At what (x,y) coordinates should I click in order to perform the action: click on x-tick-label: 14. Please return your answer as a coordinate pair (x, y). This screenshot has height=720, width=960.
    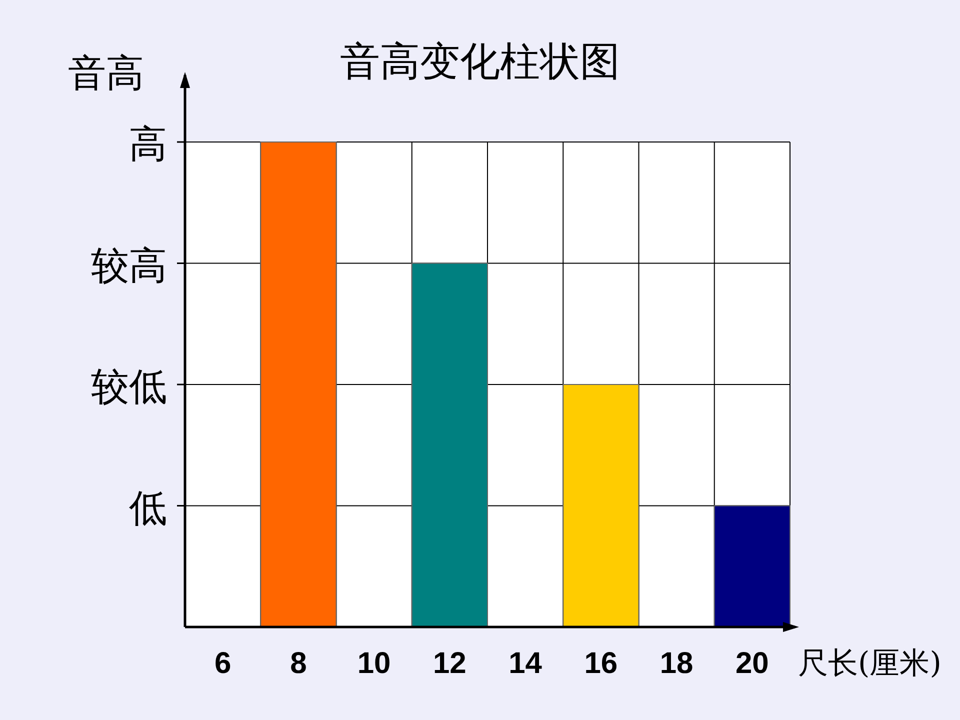
    Looking at the image, I should click on (525, 663).